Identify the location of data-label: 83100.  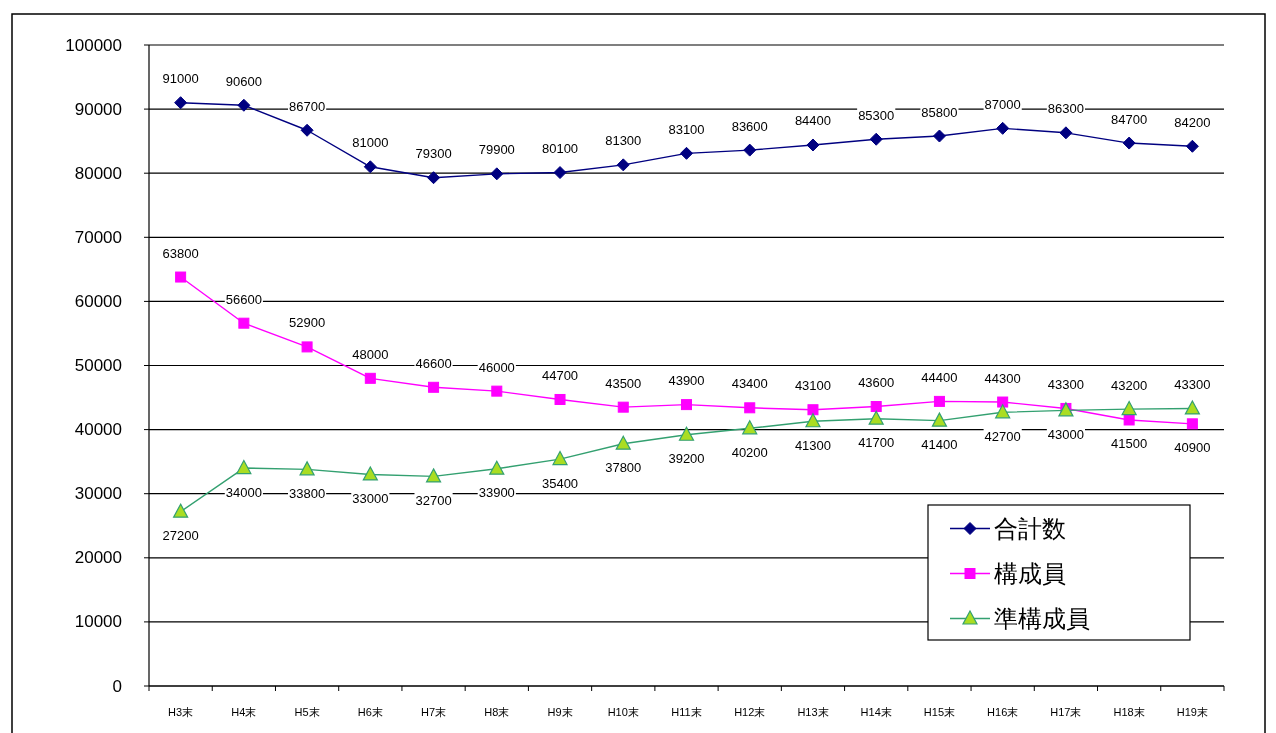
(686, 129).